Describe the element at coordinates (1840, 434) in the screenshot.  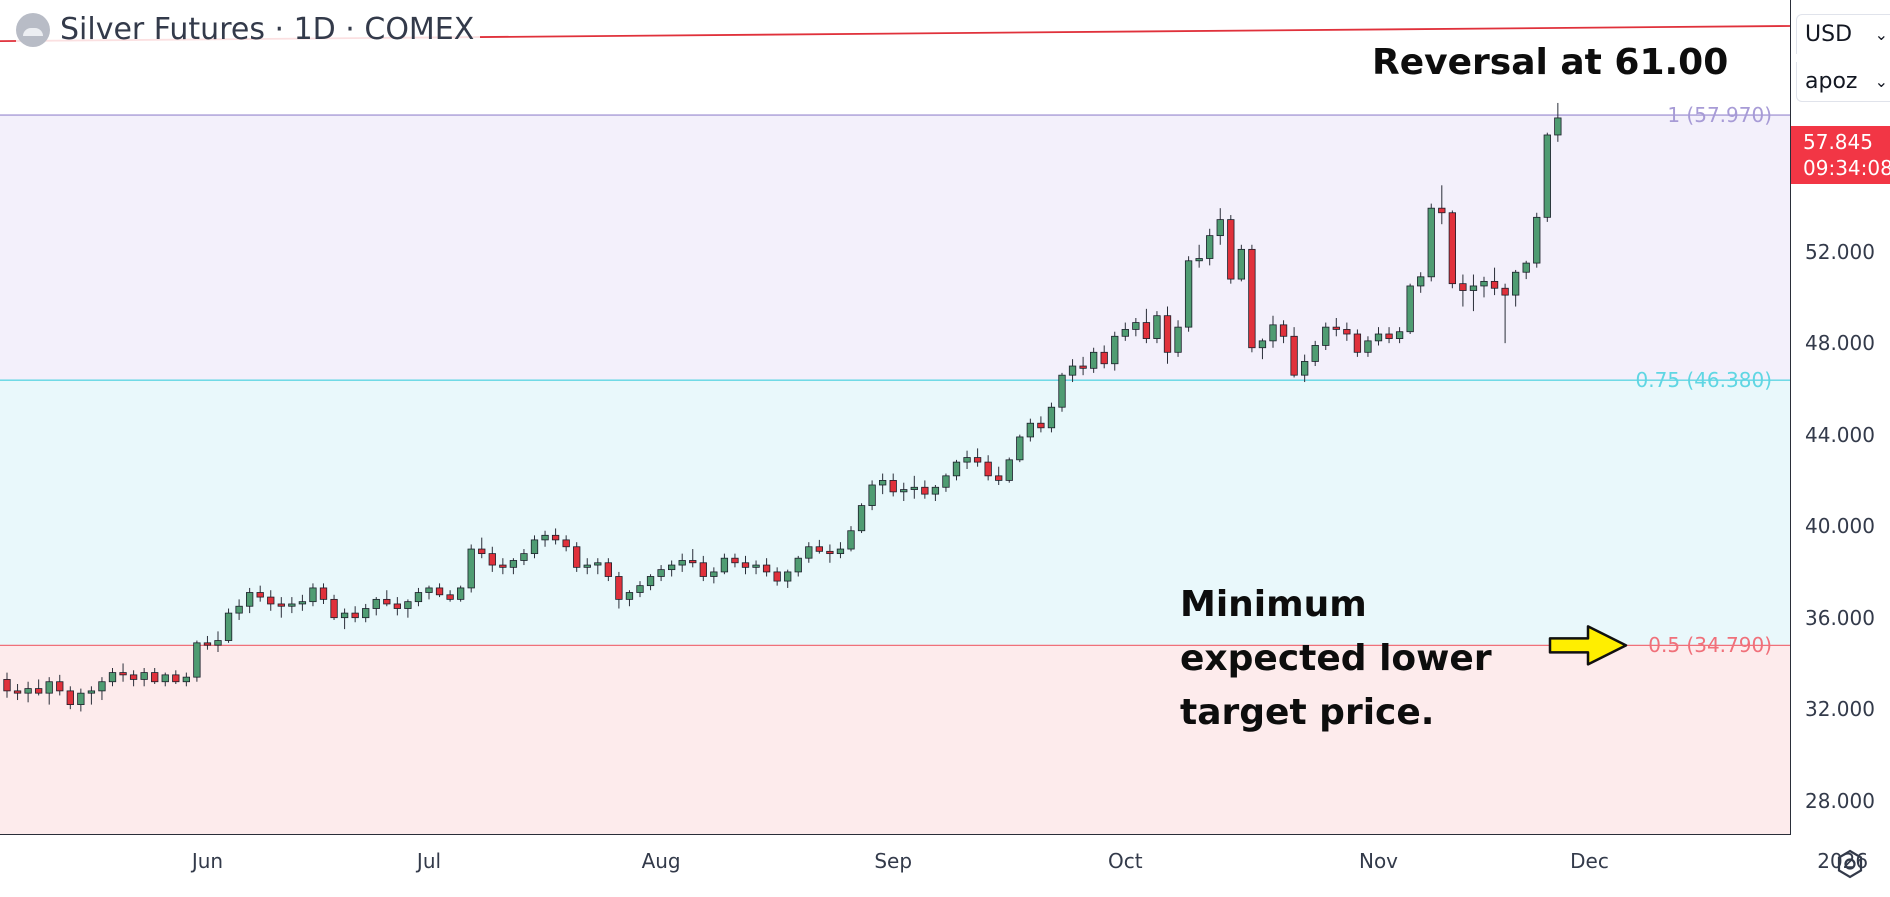
I see `price-tick: 44.000` at that location.